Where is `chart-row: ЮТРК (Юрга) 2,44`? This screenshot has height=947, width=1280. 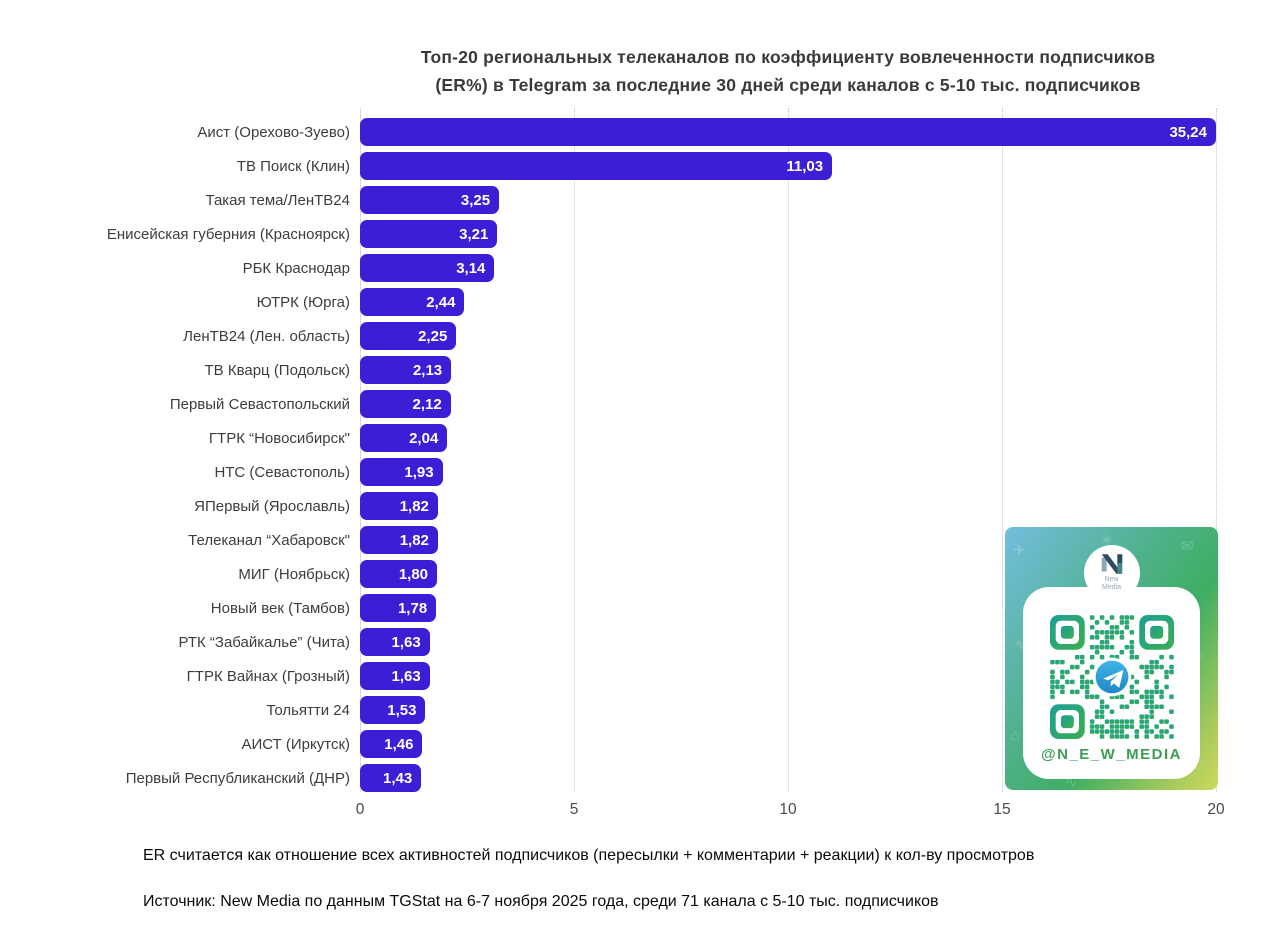
chart-row: ЮТРК (Юрга) 2,44 is located at coordinates (736, 302).